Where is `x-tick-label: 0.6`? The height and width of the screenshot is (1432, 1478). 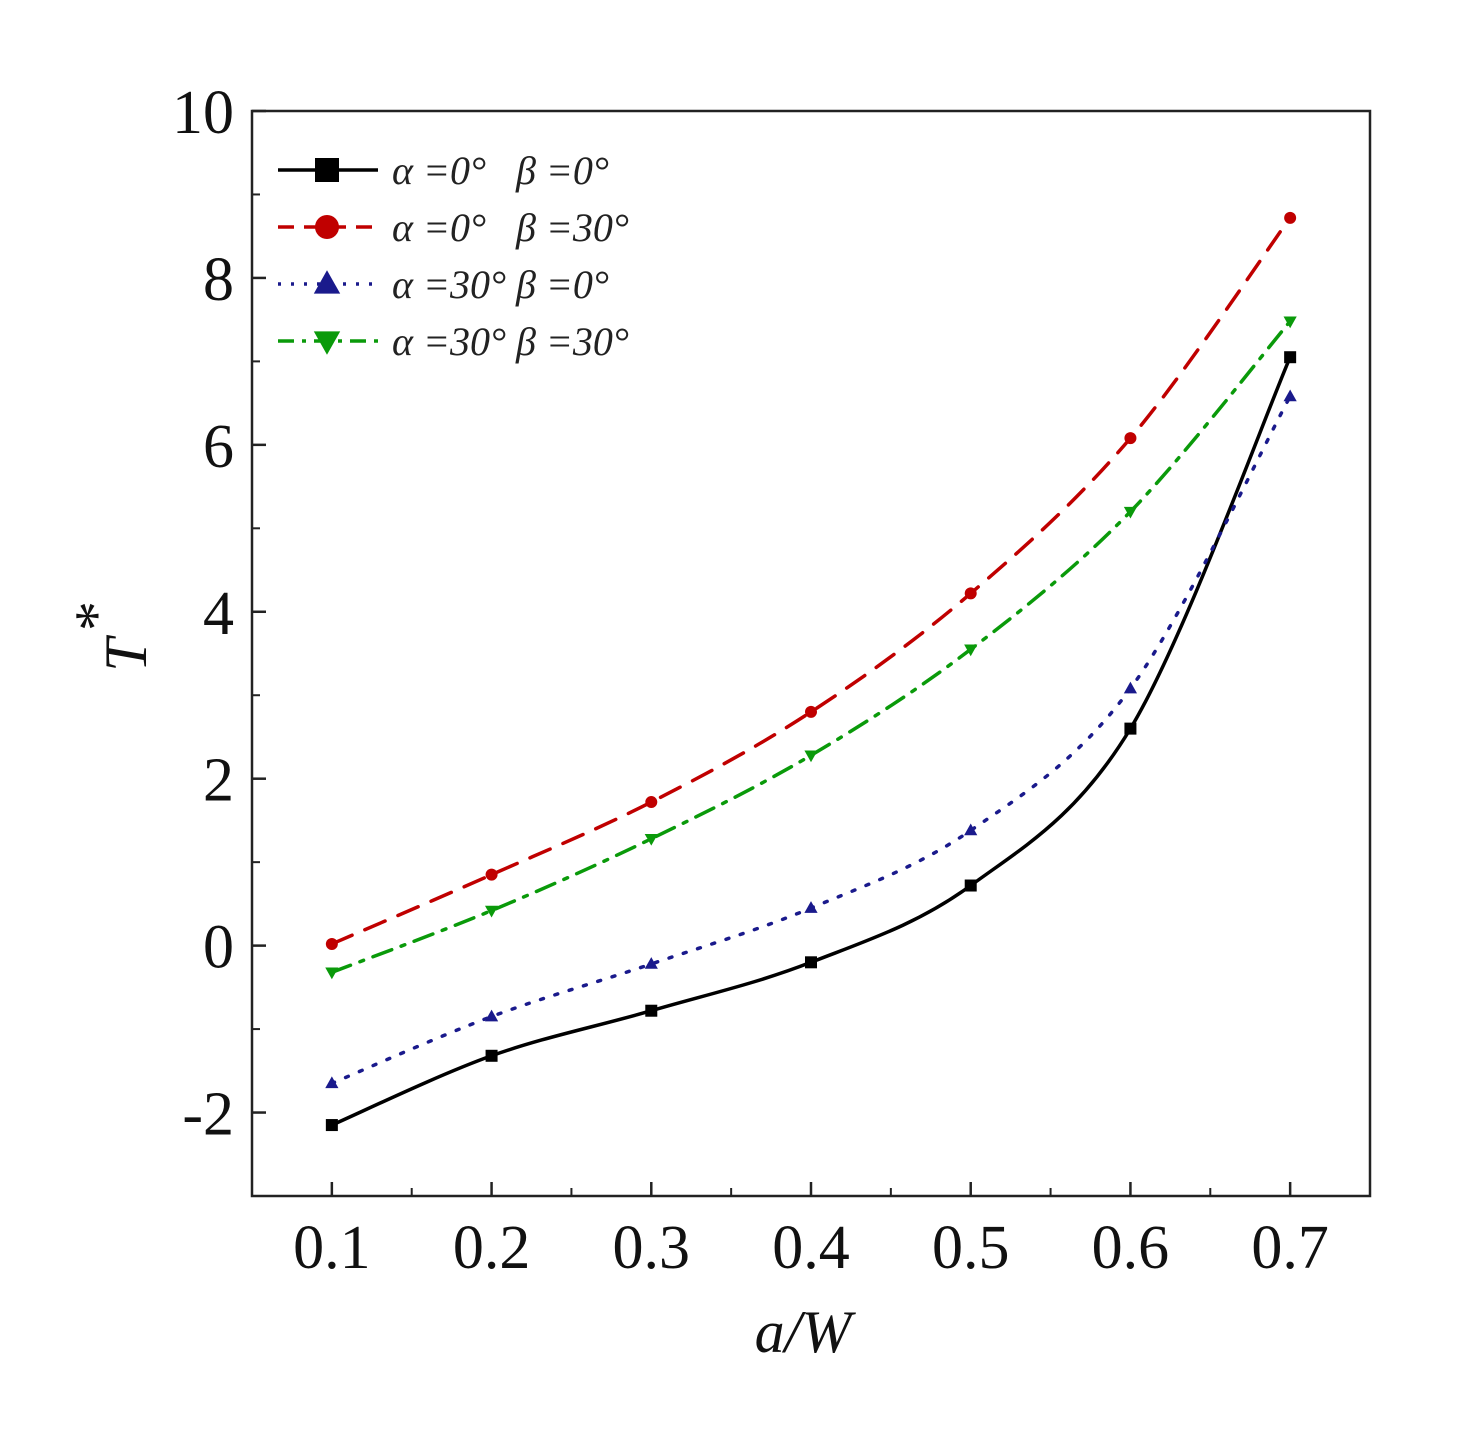
x-tick-label: 0.6 is located at coordinates (1131, 1248).